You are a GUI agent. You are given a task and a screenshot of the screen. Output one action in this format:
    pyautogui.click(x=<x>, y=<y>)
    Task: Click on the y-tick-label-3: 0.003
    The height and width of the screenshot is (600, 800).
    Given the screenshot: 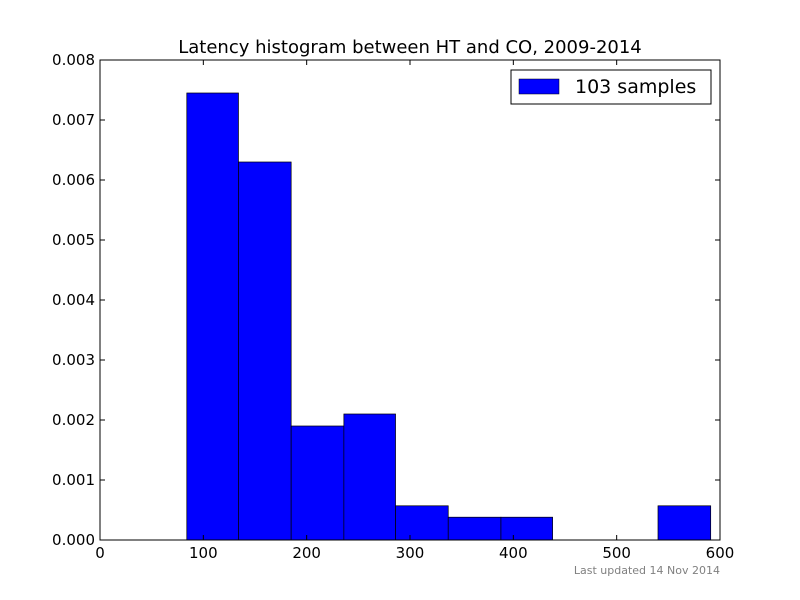 What is the action you would take?
    pyautogui.click(x=73, y=360)
    